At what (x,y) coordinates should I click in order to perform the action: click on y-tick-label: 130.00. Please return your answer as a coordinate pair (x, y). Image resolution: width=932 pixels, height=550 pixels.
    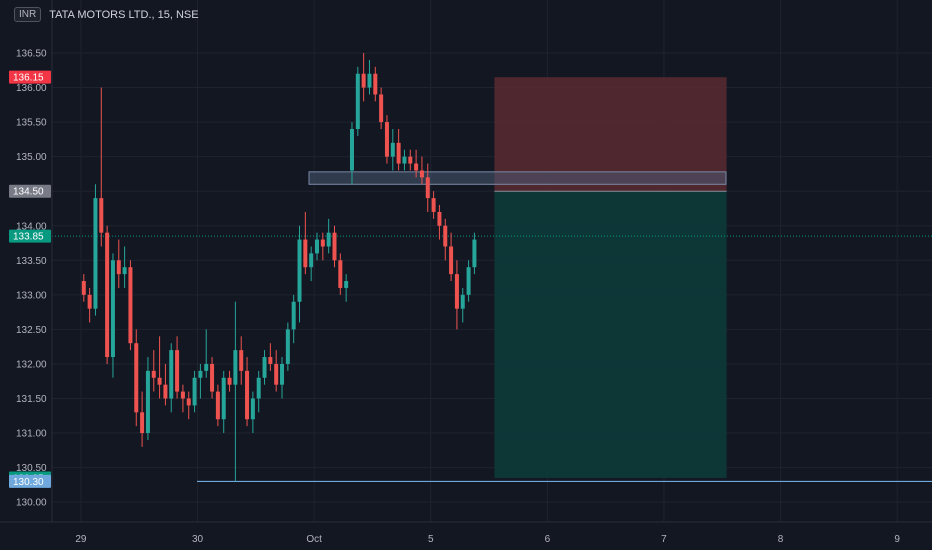
    Looking at the image, I should click on (31, 503).